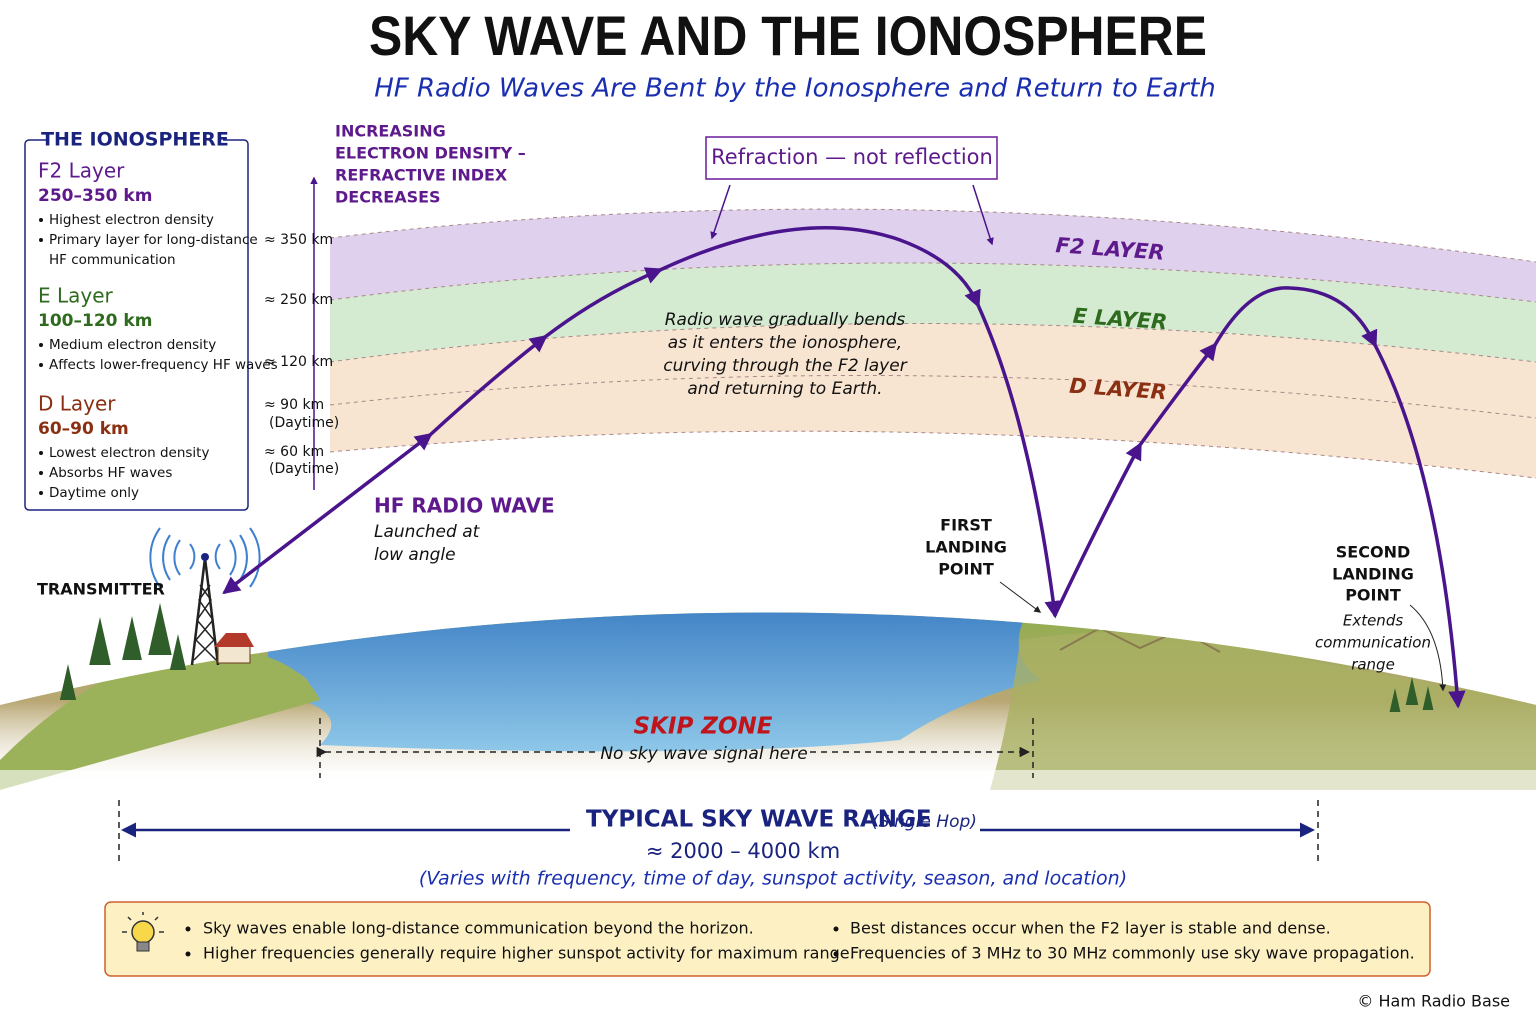 This screenshot has height=1024, width=1536. Describe the element at coordinates (205, 622) in the screenshot. I see `tower-brace` at that location.